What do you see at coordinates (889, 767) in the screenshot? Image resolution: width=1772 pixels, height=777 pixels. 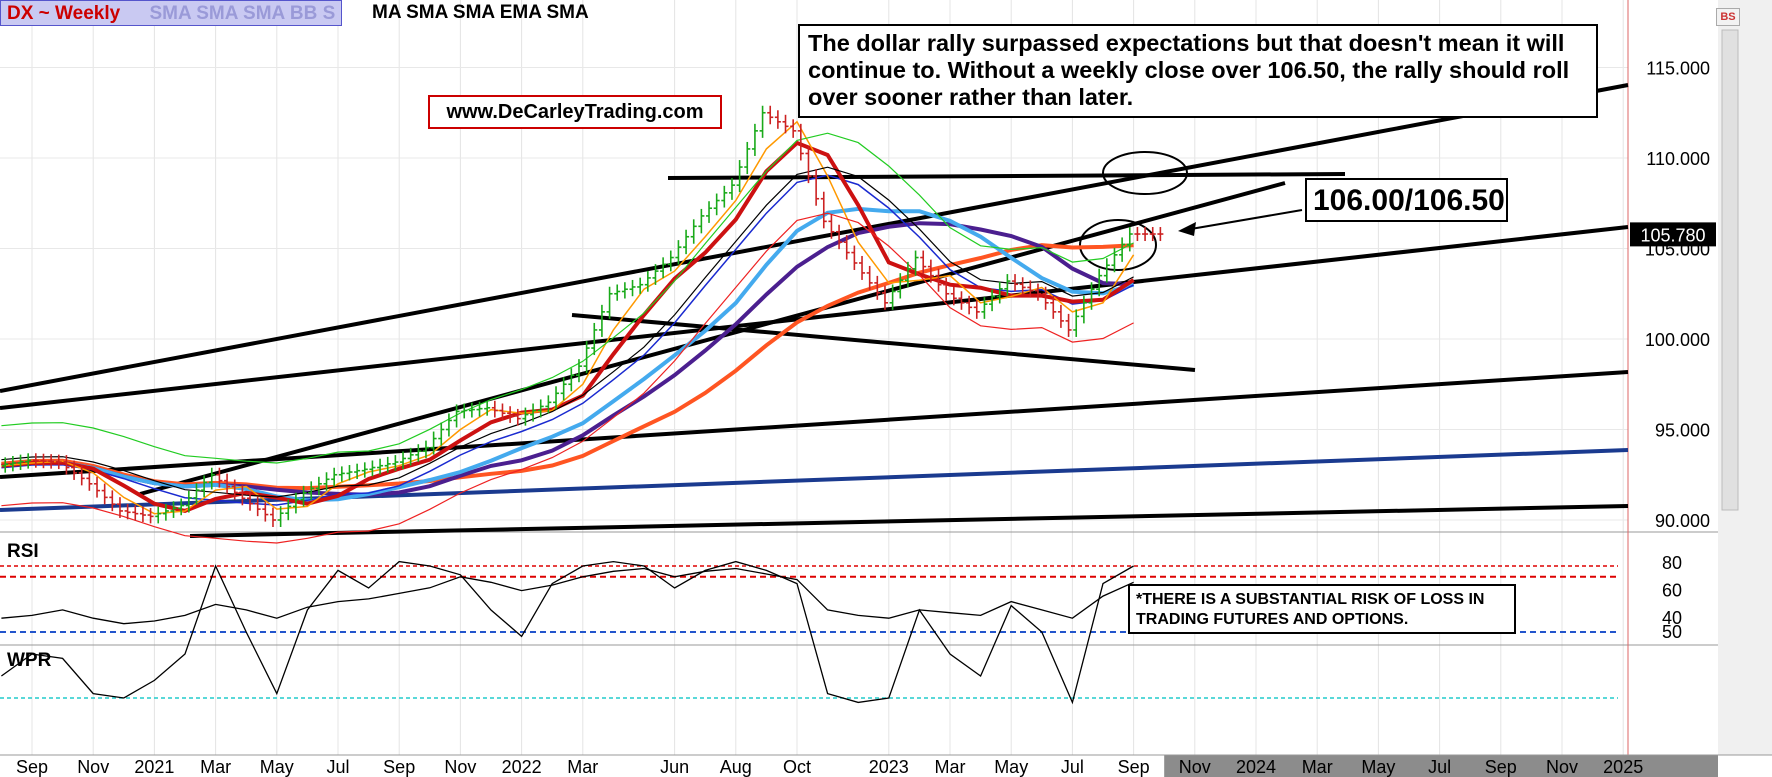 I see `x-tick-label: 2023` at bounding box center [889, 767].